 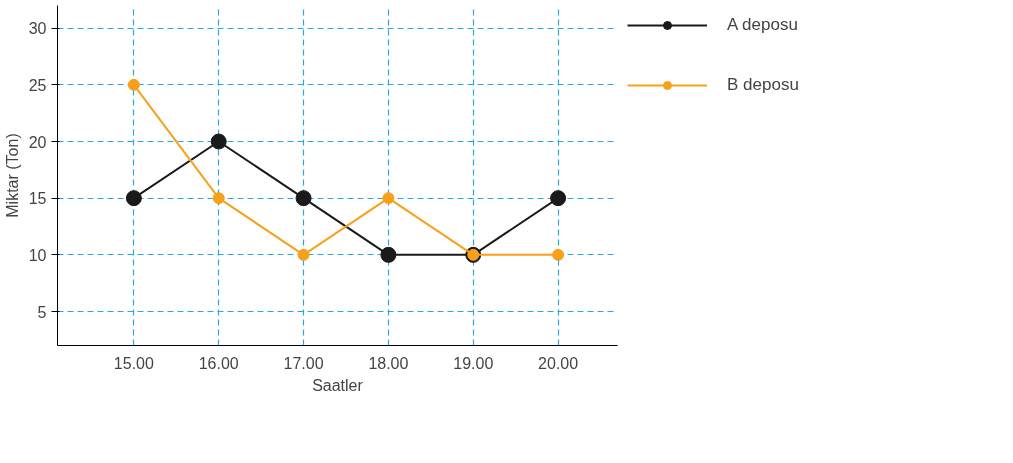 What do you see at coordinates (37, 85) in the screenshot?
I see `y-tick-label: 25` at bounding box center [37, 85].